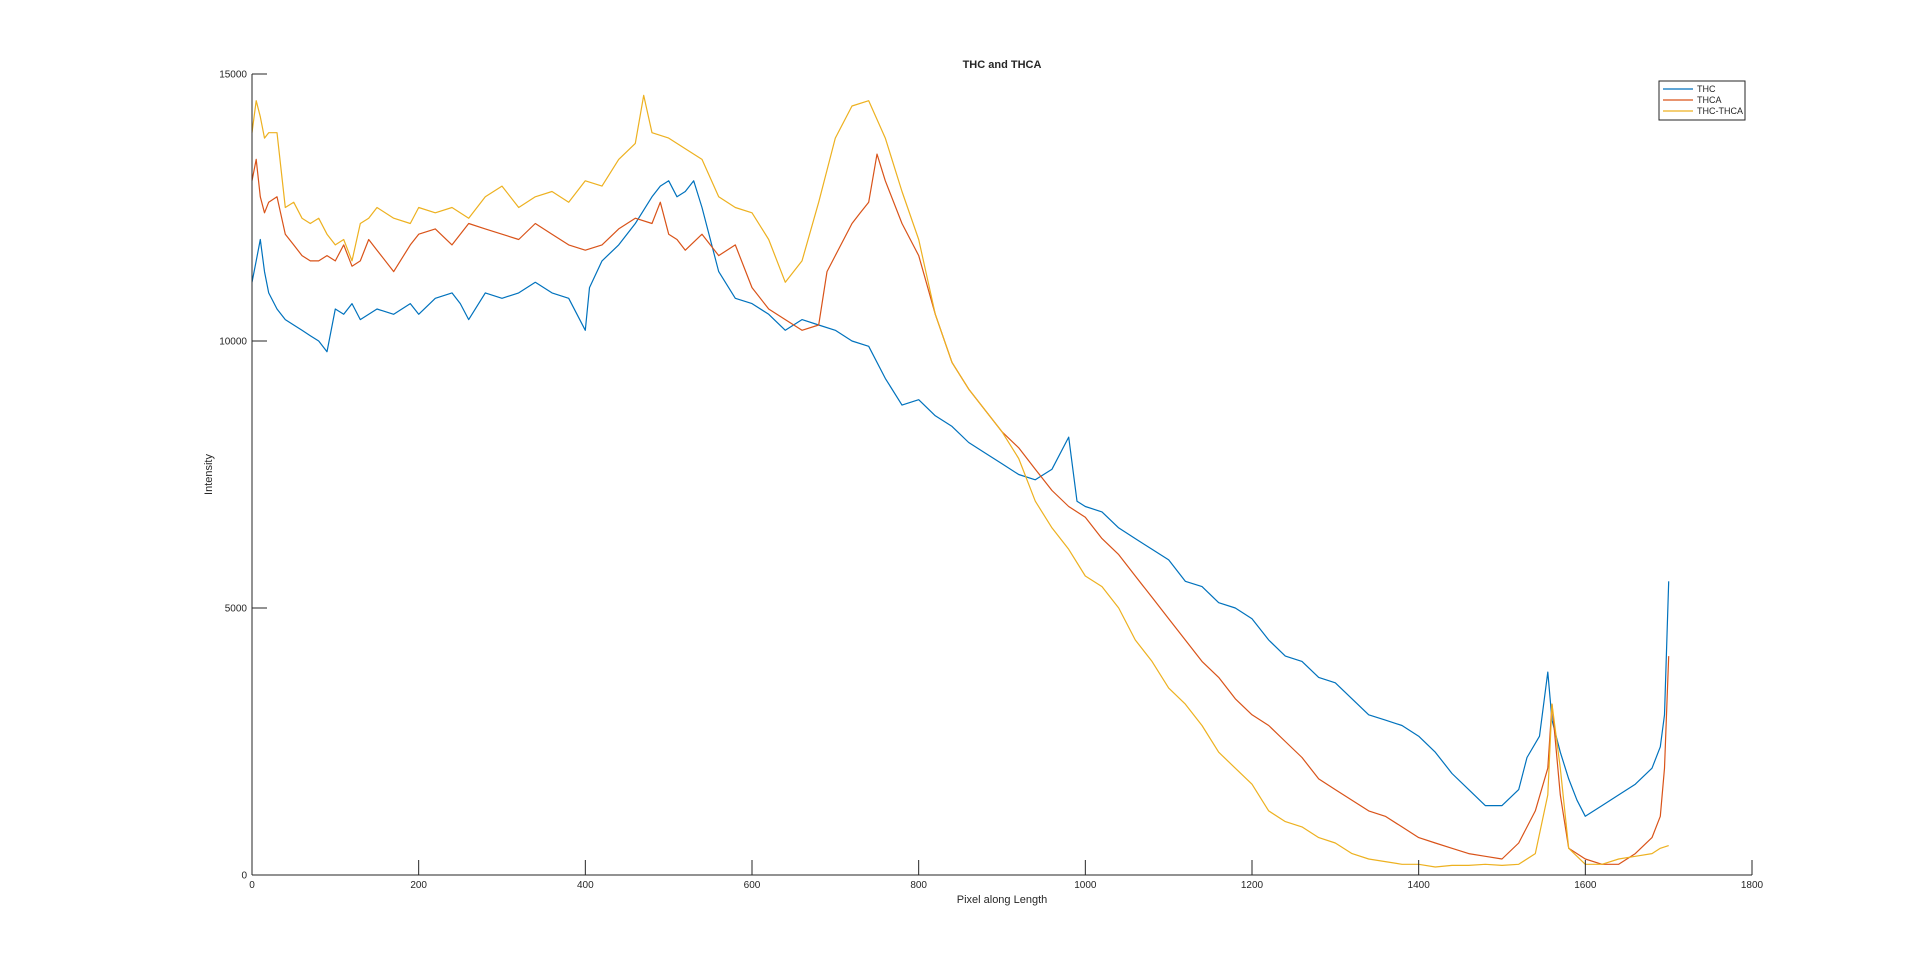 The image size is (1920, 976). Describe the element at coordinates (236, 609) in the screenshot. I see `y-tick-label: 5000` at that location.